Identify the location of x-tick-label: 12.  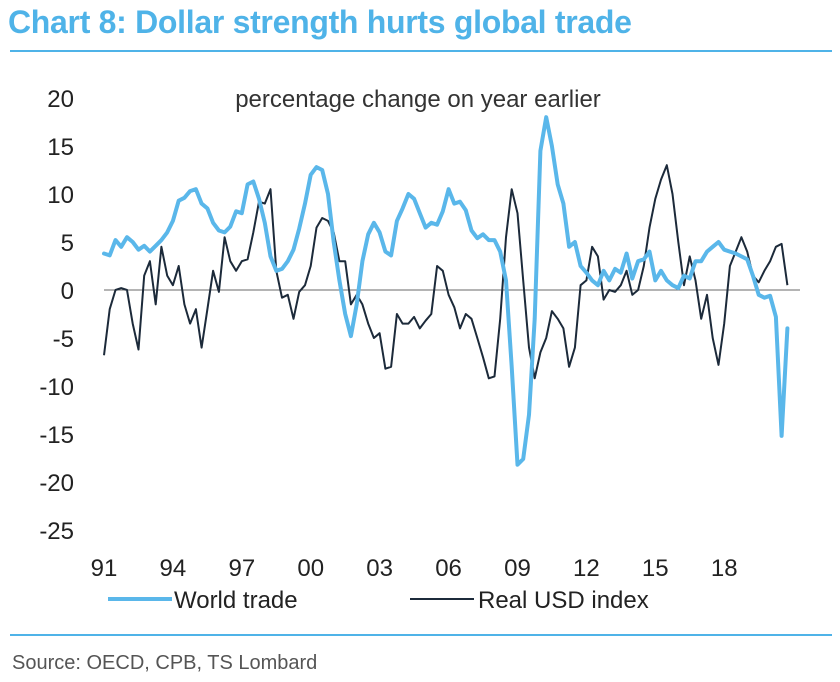
(586, 568).